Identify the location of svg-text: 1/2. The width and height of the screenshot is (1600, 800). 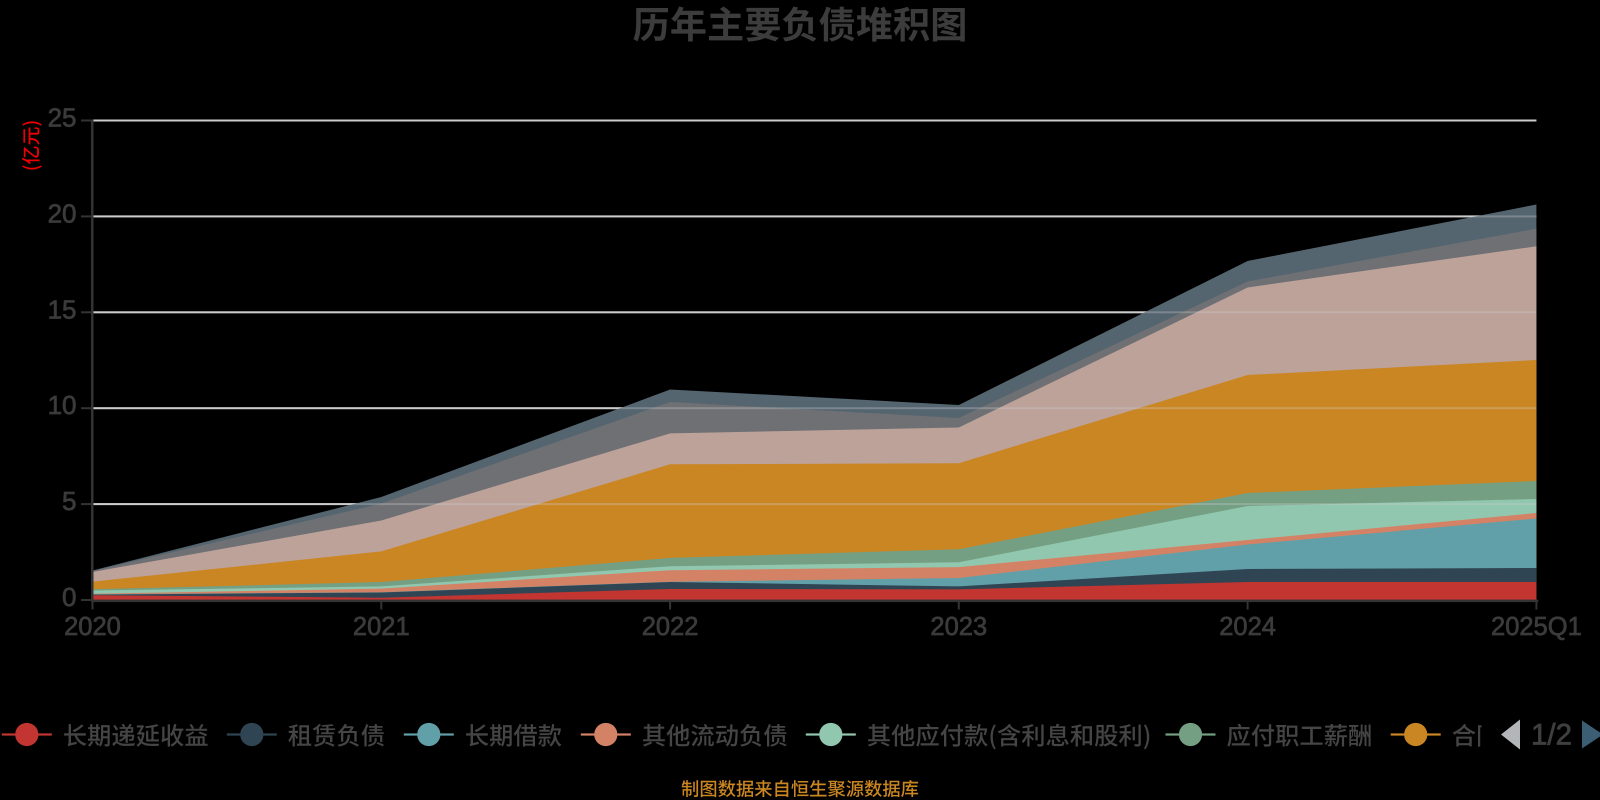
(1551, 735).